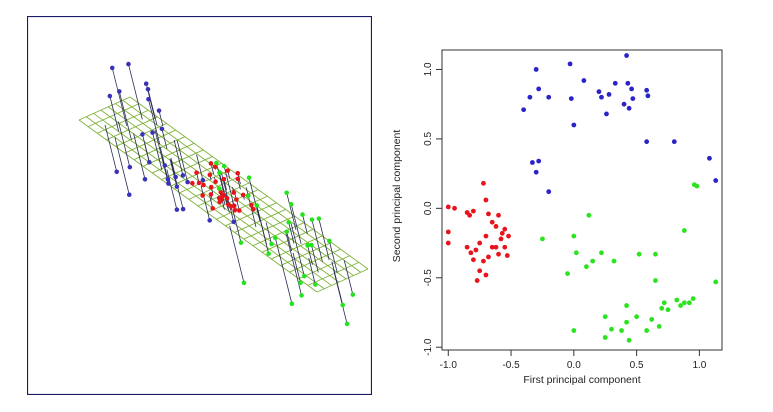  I want to click on y-tick-label: -0.5, so click(428, 278).